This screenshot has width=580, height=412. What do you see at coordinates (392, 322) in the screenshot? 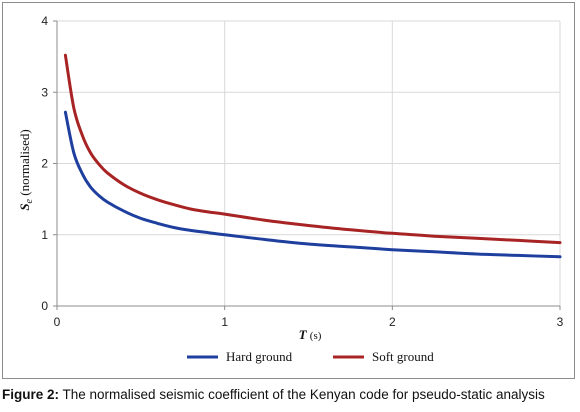
I see `x-tick-label-2: 2` at bounding box center [392, 322].